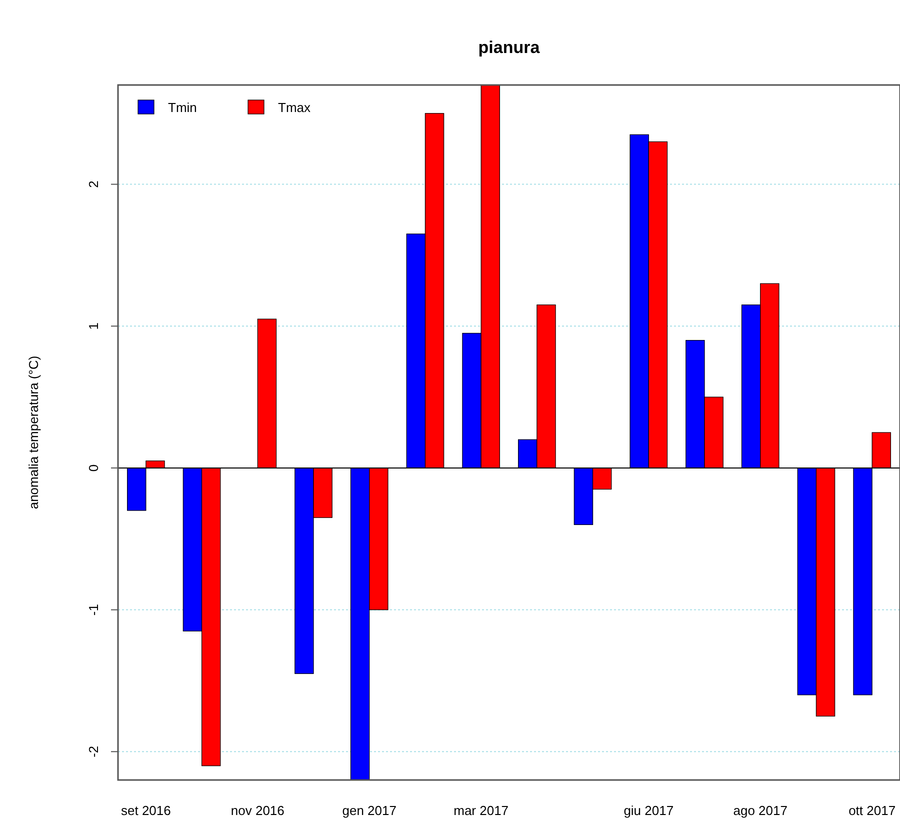 The width and height of the screenshot is (900, 834). What do you see at coordinates (182, 107) in the screenshot?
I see `legend-label: Tmin` at bounding box center [182, 107].